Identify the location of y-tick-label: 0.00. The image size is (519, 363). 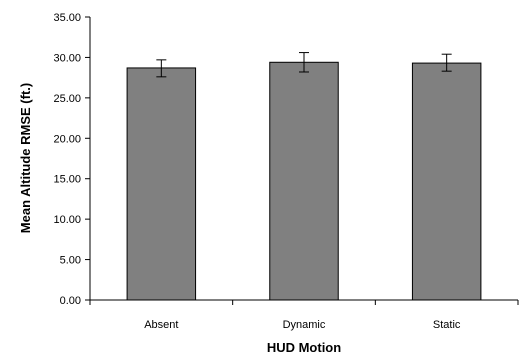
(70, 301).